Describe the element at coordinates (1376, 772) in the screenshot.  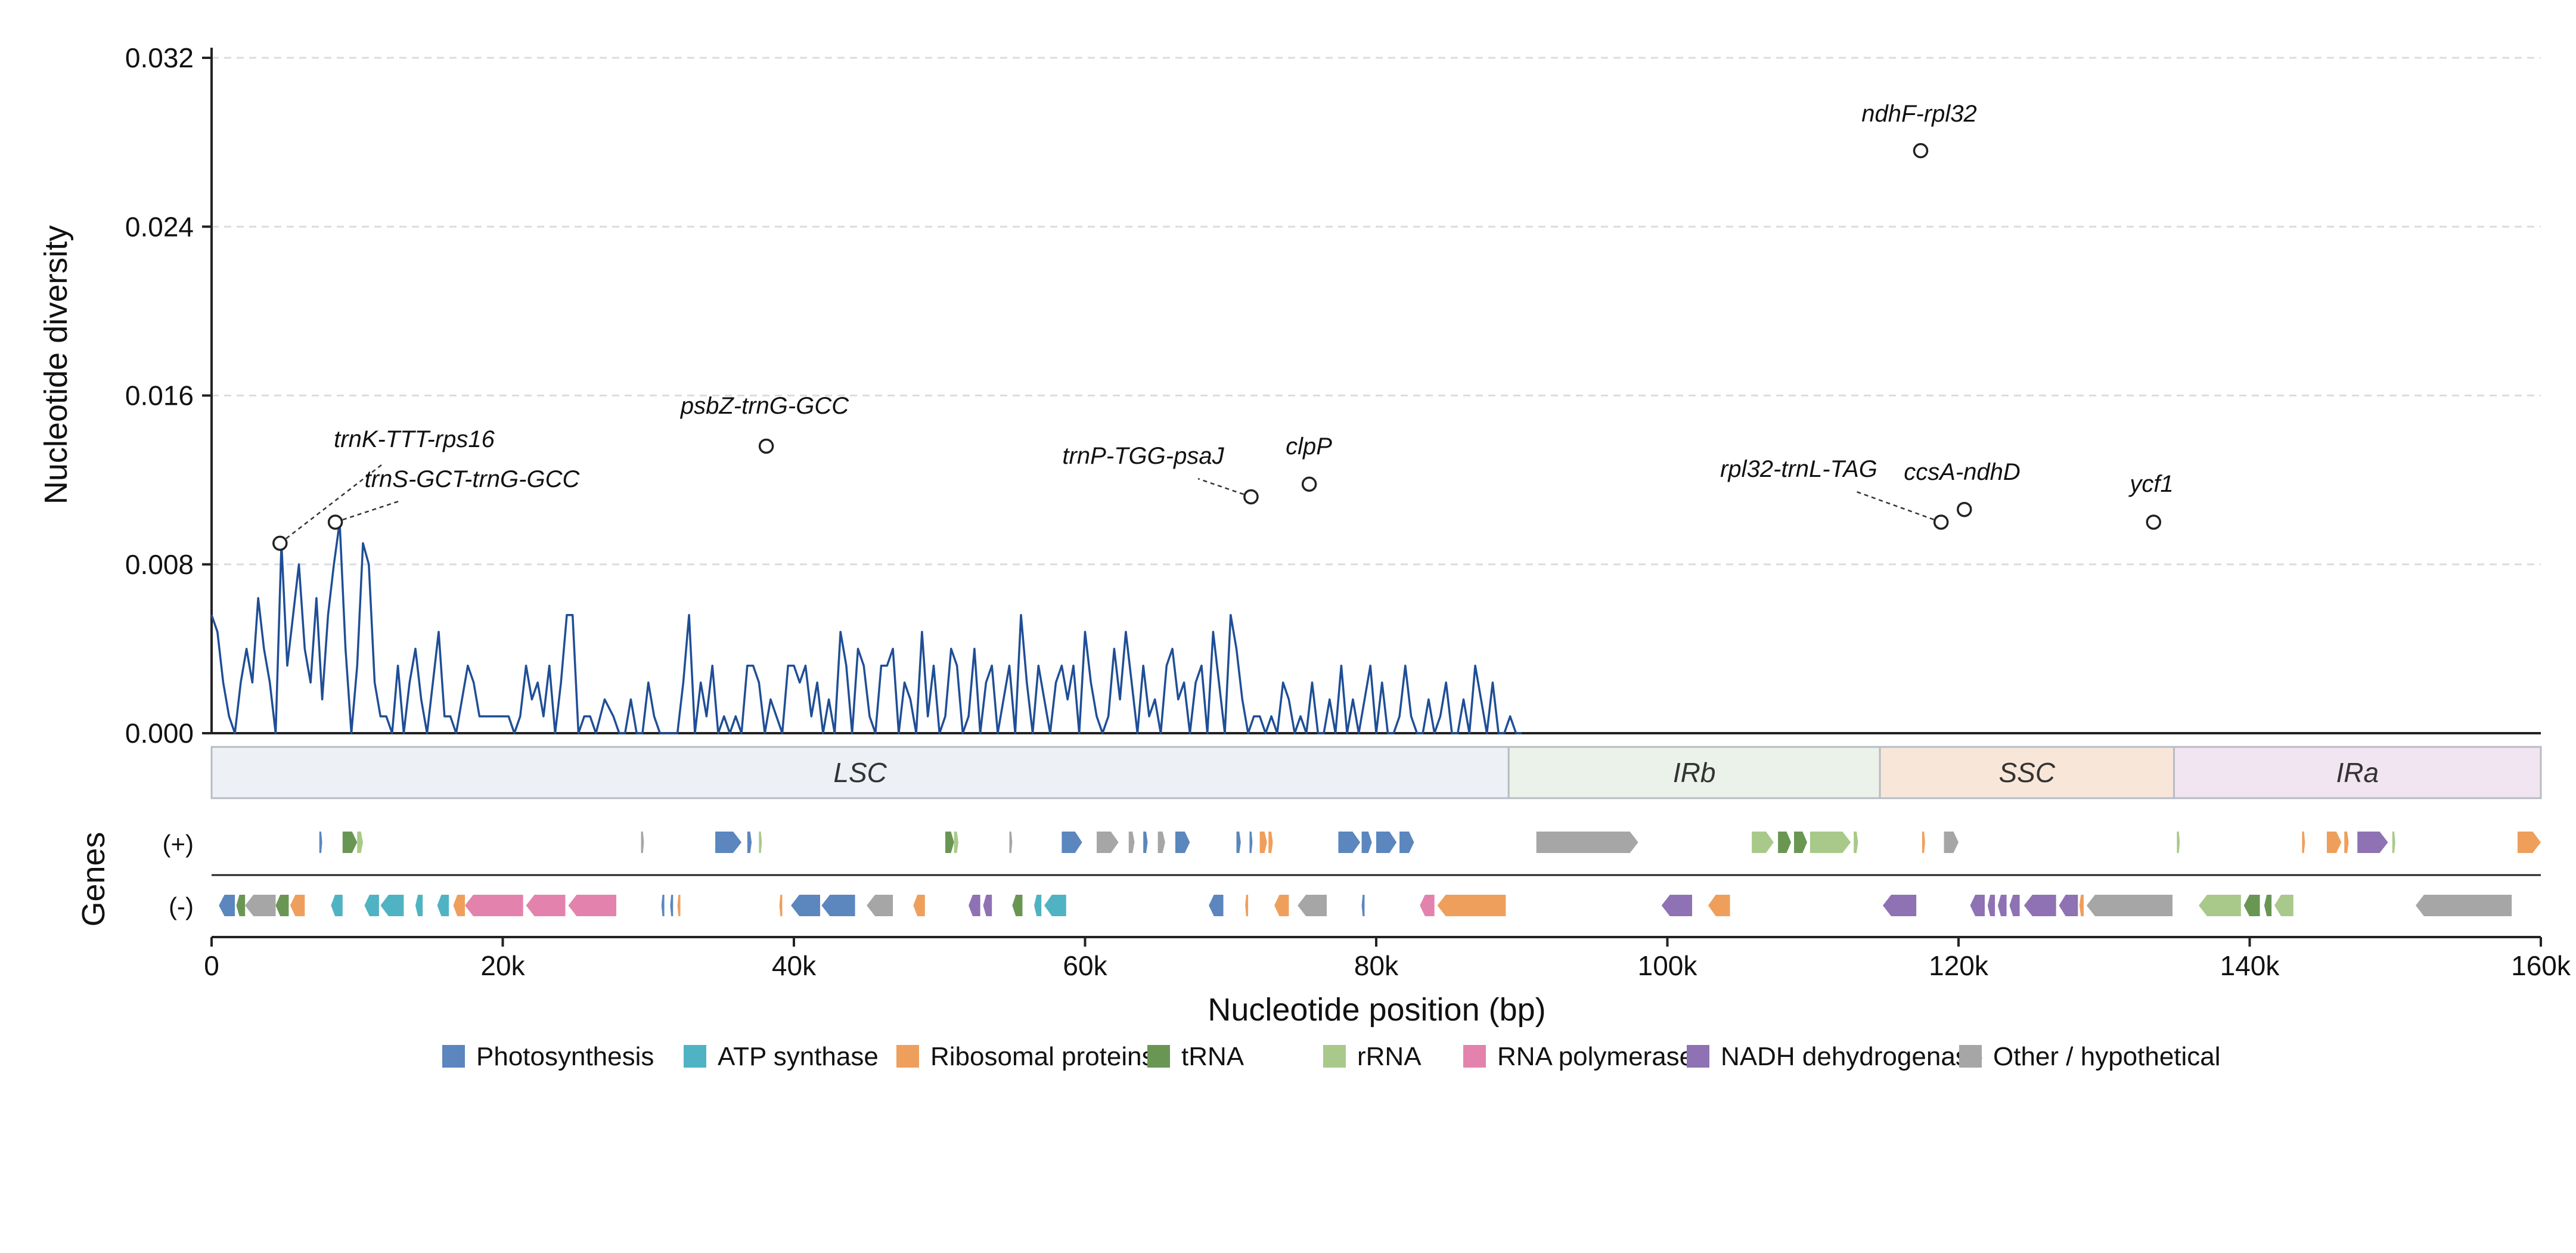
I see `genome-regions: LSC IRb SSC IRa` at that location.